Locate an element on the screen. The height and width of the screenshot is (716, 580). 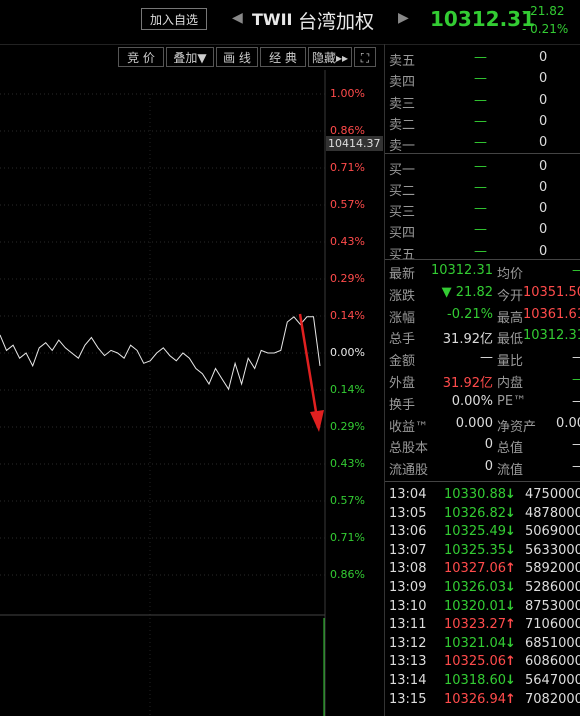
quote-row: 流通股 0流值 — is located at coordinates (484, 469).